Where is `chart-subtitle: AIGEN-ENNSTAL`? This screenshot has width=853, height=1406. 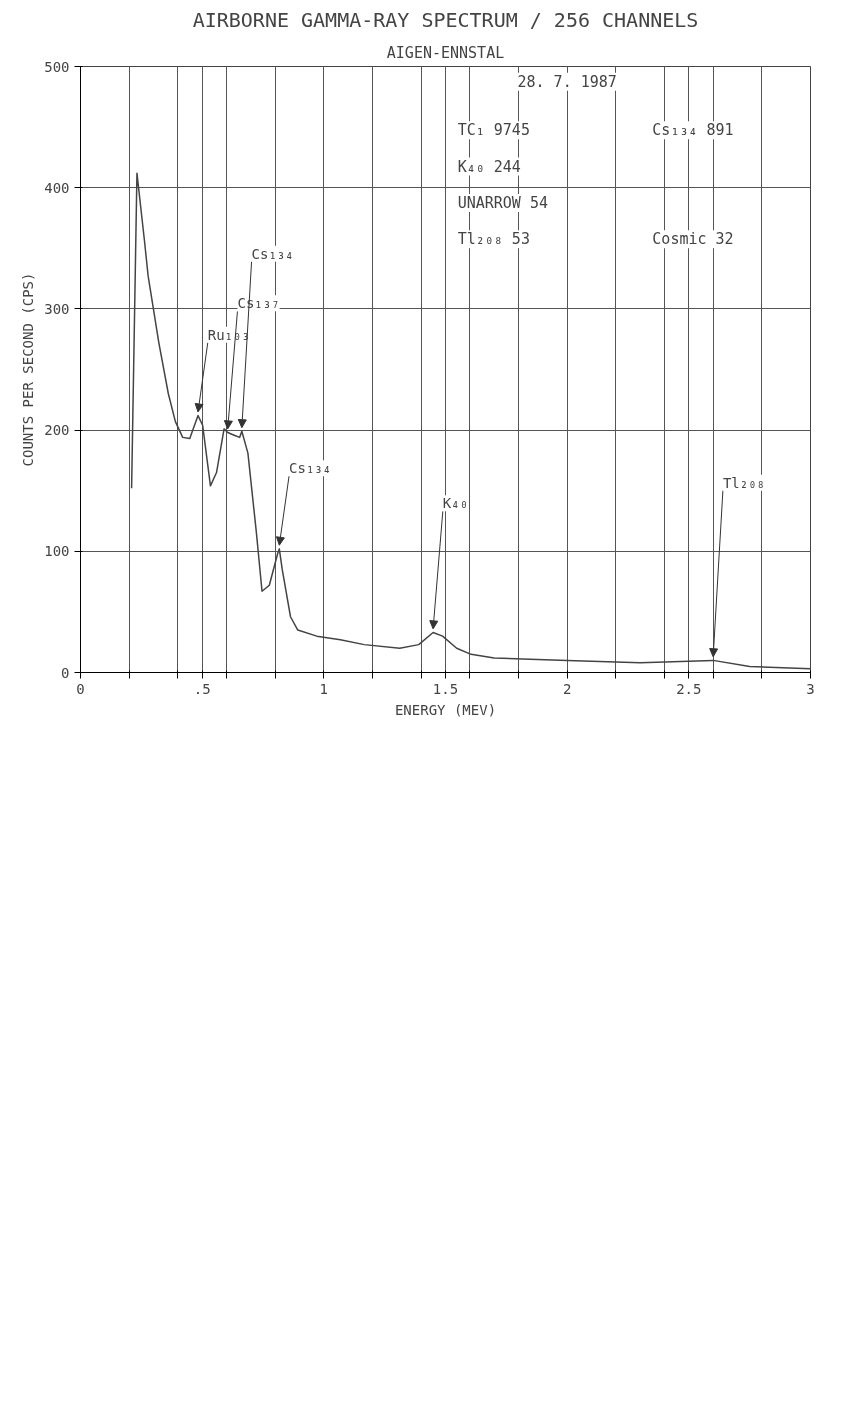
chart-subtitle: AIGEN-ENNSTAL is located at coordinates (445, 52).